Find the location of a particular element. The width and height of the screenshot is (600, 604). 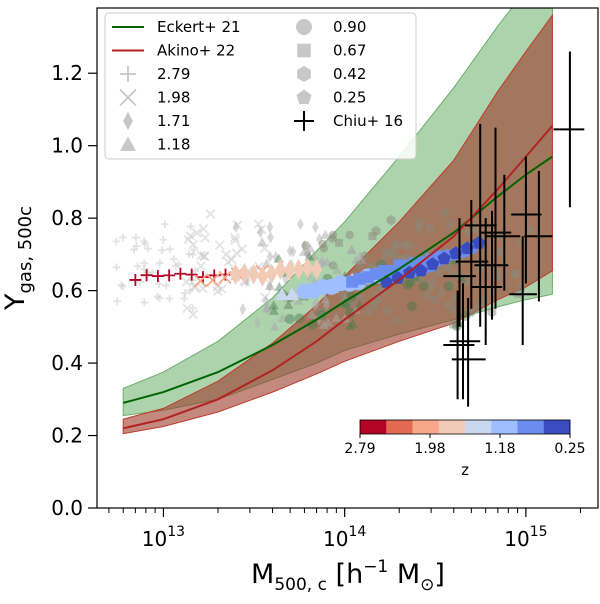

colorbar-tick-label: 2.79 is located at coordinates (359, 449).